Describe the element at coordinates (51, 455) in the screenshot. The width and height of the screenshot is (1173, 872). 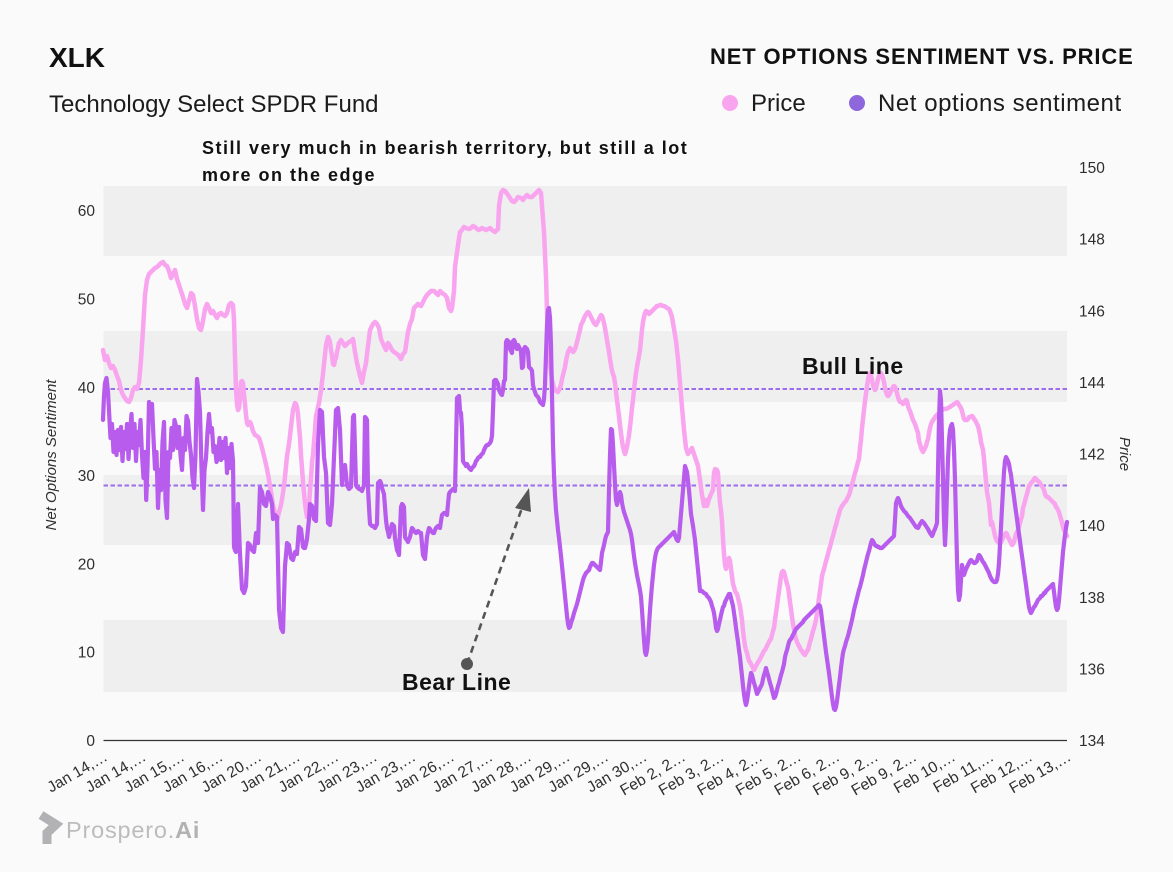
I see `svg-text: Net Options Sentiment` at that location.